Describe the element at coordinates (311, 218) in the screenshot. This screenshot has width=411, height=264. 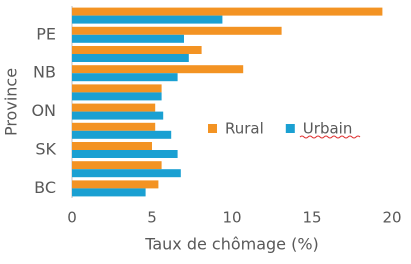
I see `x-tick-label: 15` at that location.